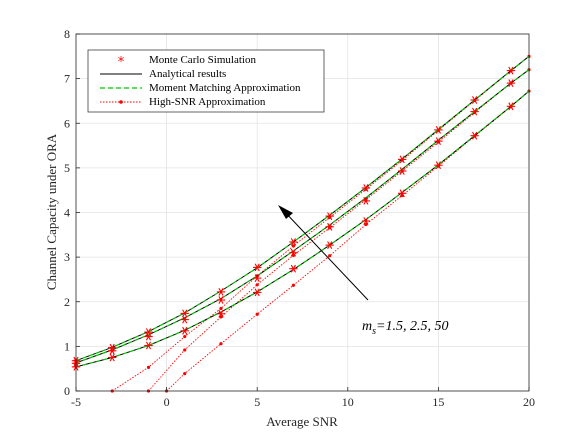  Describe the element at coordinates (121, 62) in the screenshot. I see `legend-marker-asterisk: *` at that location.